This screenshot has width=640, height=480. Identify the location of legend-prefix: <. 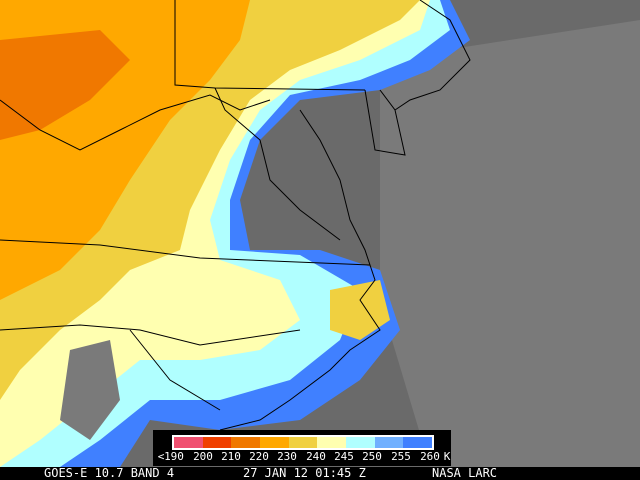
(161, 456).